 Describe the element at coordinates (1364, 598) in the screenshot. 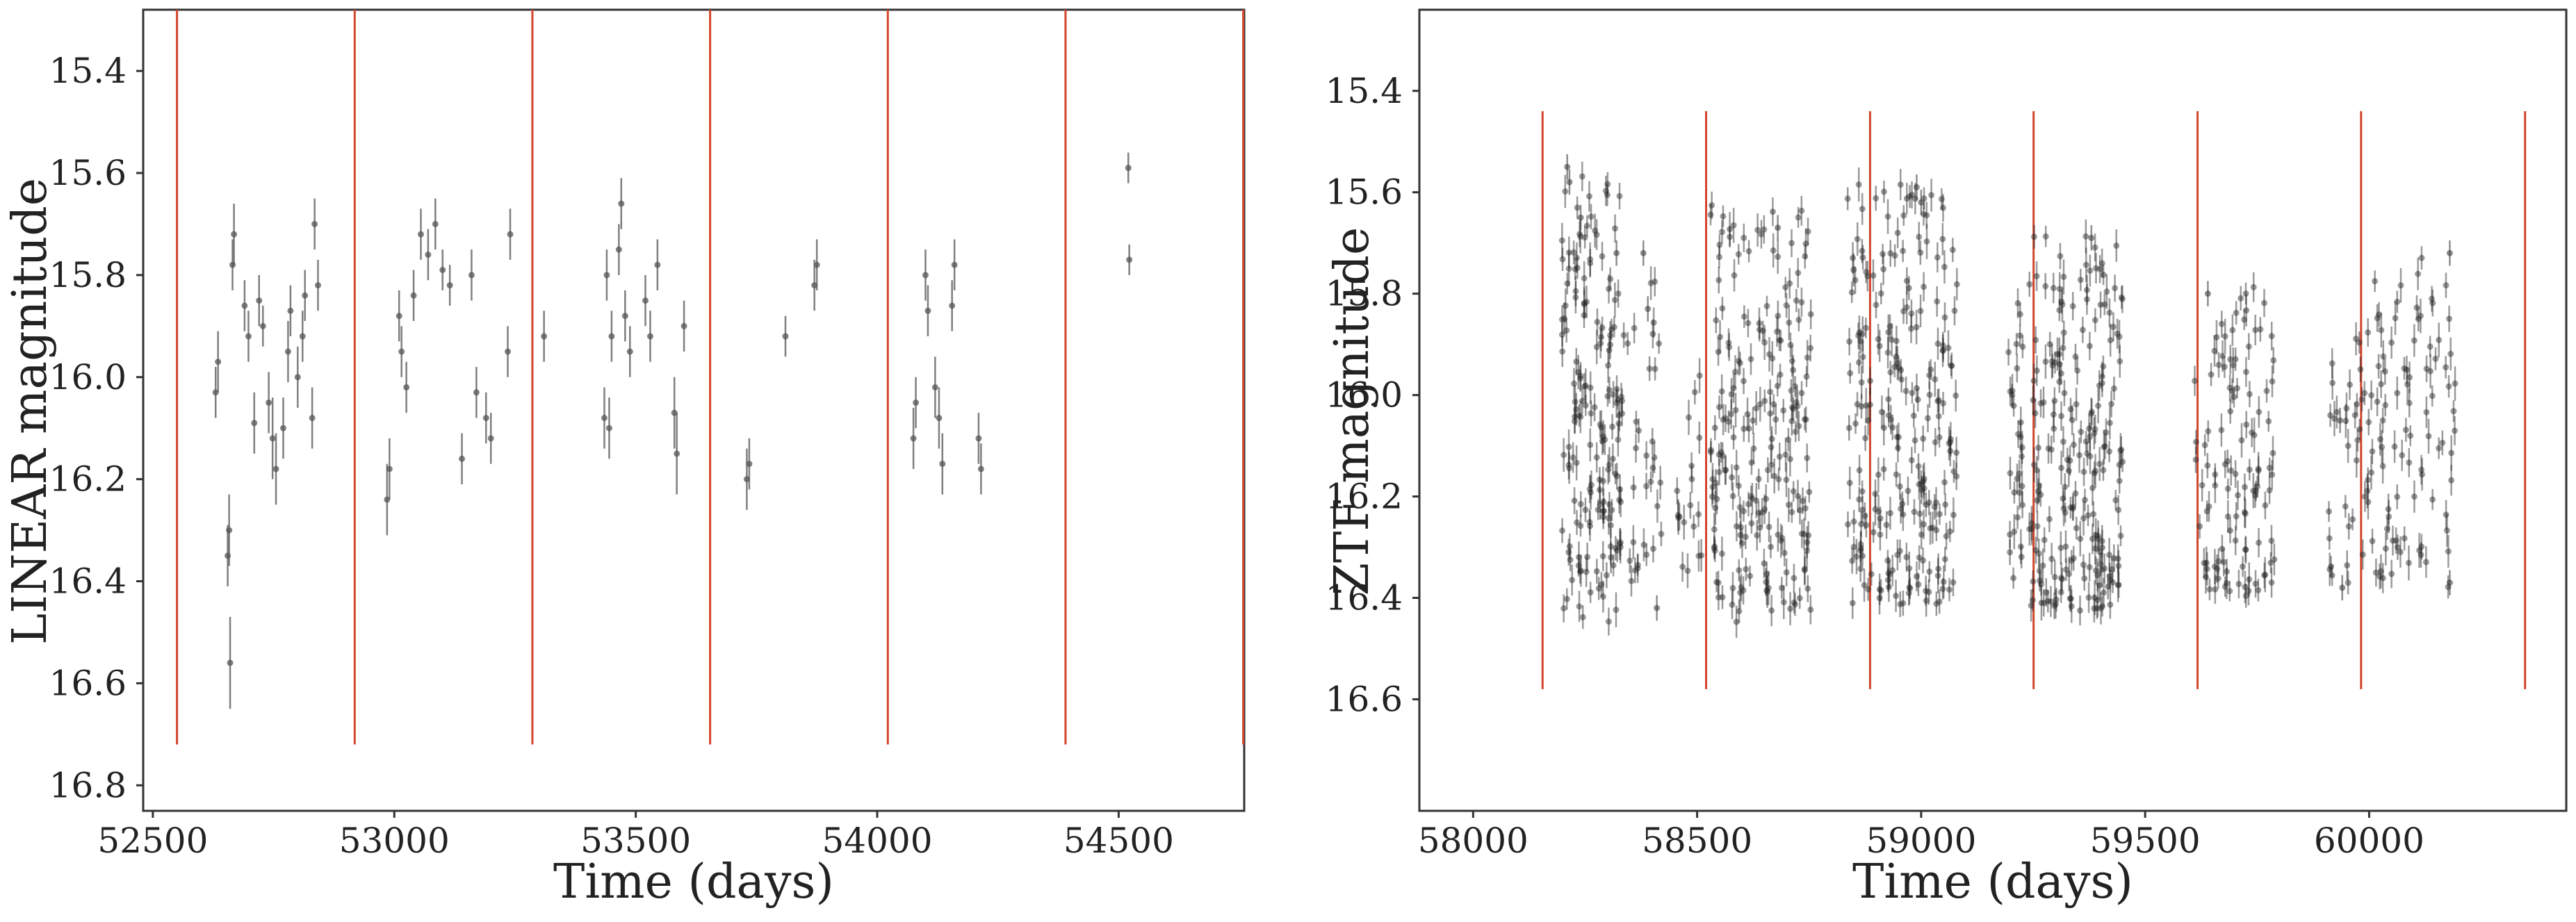

I see `ztf-y-tick-label: 16.4` at that location.